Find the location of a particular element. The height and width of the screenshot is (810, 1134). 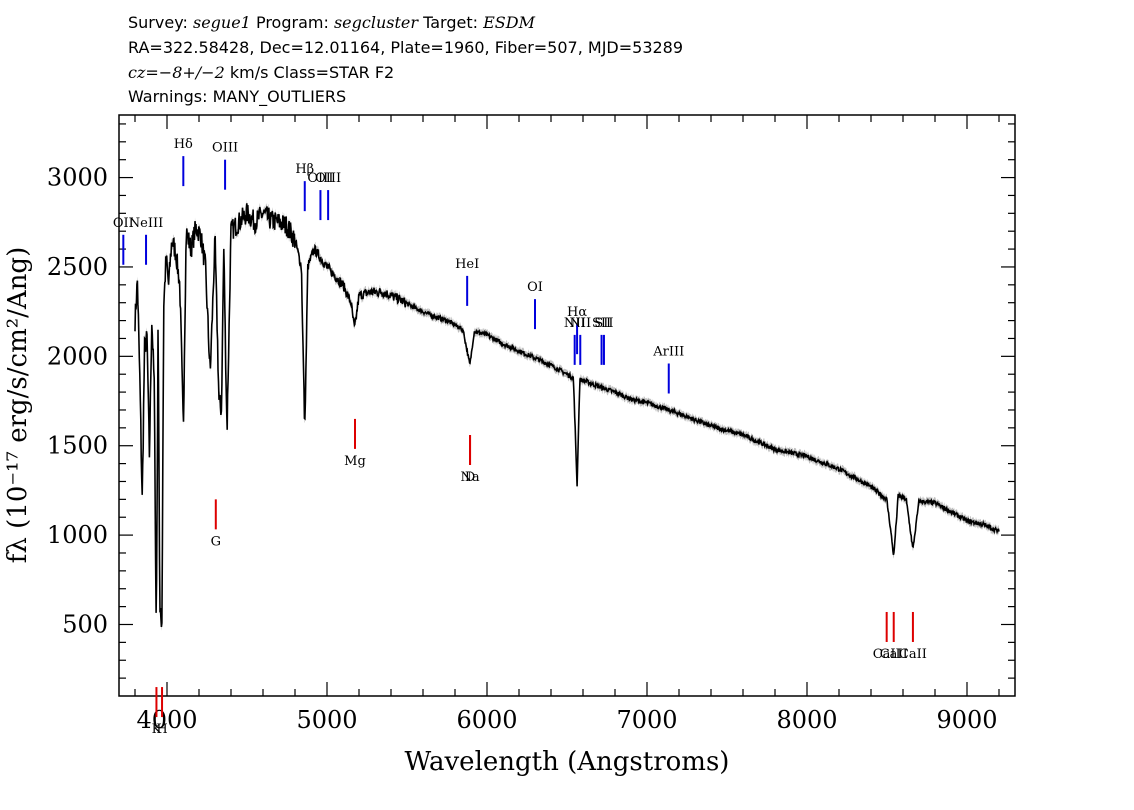

header-line-4: Warnings: MANY_OUTLIERS is located at coordinates (237, 97).